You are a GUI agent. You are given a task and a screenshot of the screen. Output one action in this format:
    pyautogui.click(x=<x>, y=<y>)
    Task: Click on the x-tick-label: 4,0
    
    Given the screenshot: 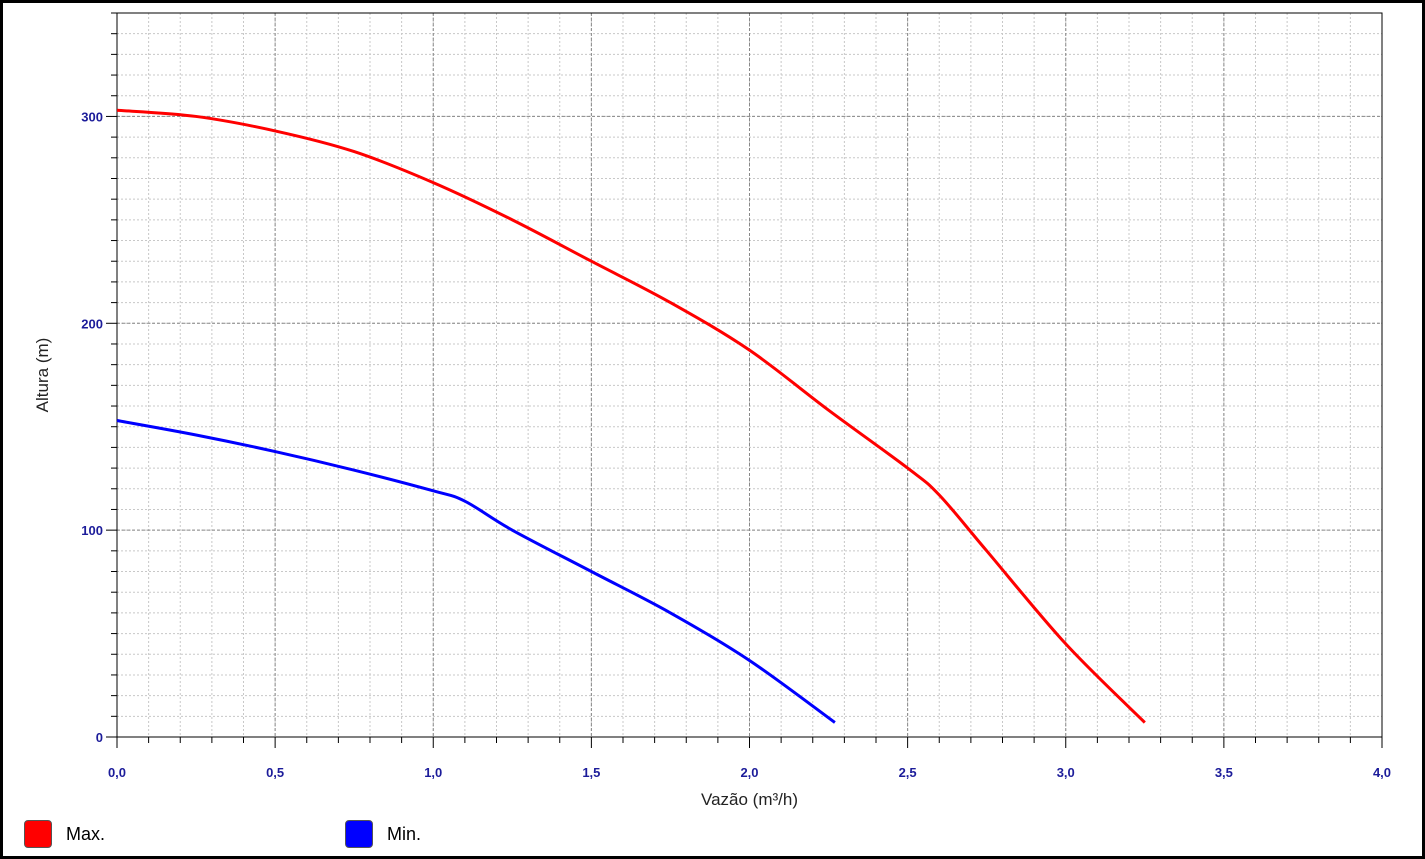 What is the action you would take?
    pyautogui.click(x=1382, y=772)
    